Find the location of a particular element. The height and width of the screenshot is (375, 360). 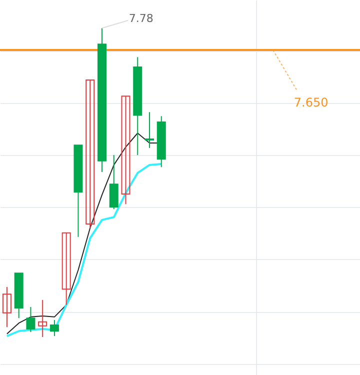

text: 7.78 is located at coordinates (141, 18).